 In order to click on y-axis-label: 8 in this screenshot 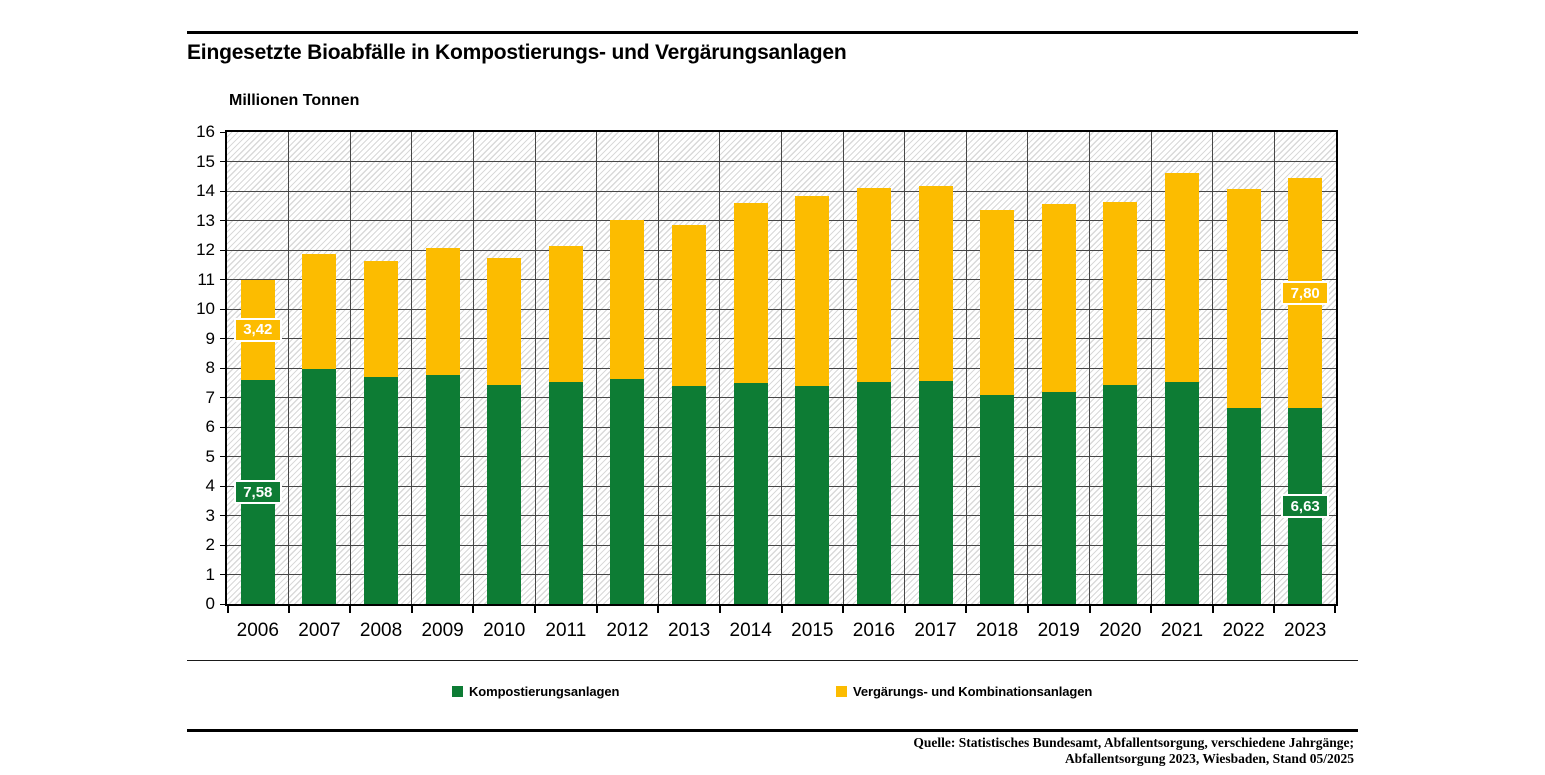, I will do `click(210, 367)`.